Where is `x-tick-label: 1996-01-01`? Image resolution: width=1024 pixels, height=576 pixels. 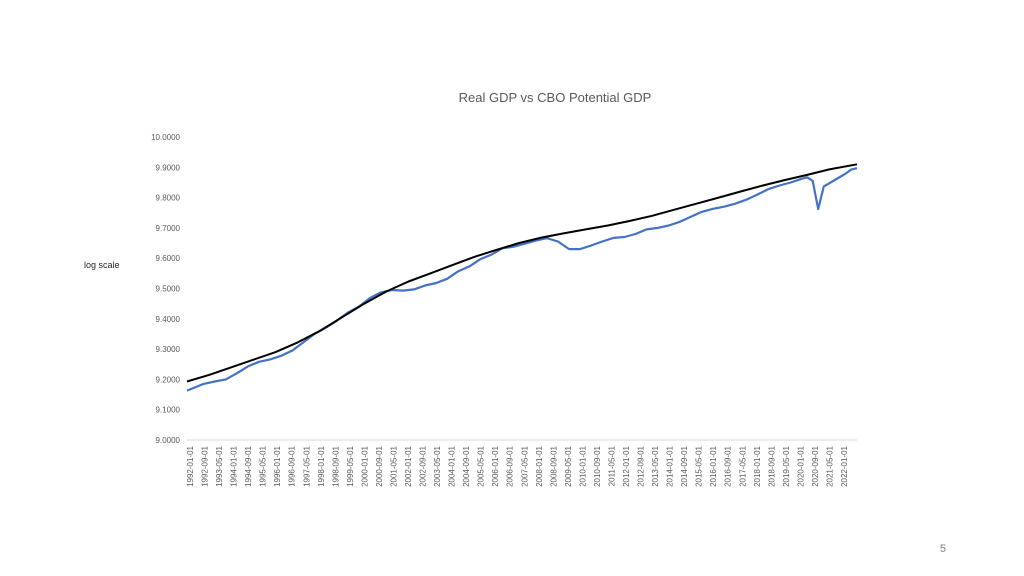 x-tick-label: 1996-01-01 is located at coordinates (277, 465).